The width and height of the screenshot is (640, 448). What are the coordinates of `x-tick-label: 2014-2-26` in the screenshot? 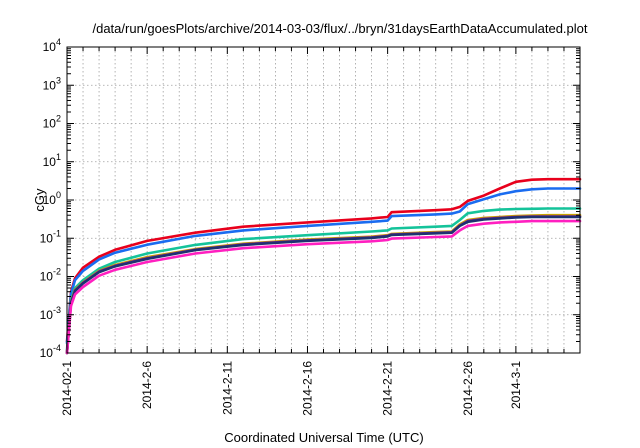 It's located at (468, 388).